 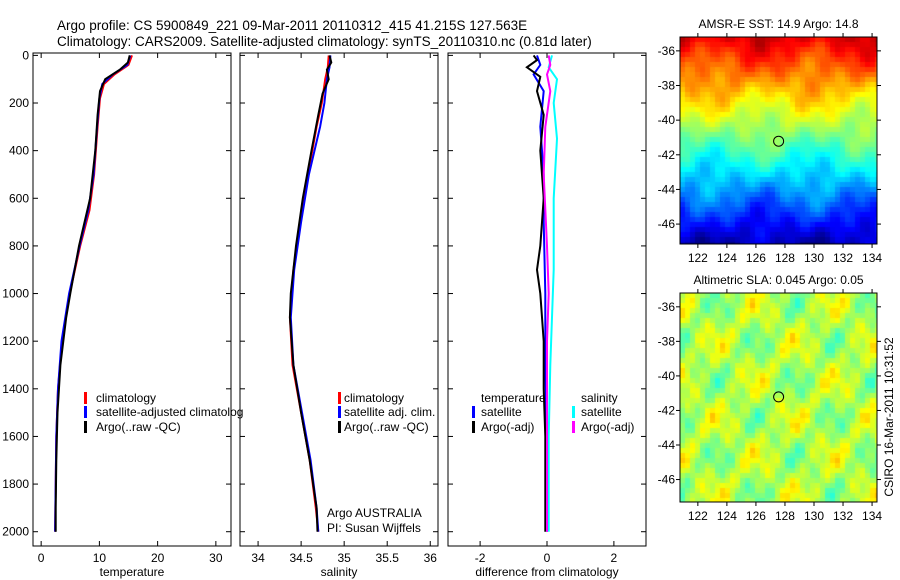 What do you see at coordinates (158, 558) in the screenshot?
I see `x-tick-label: 20` at bounding box center [158, 558].